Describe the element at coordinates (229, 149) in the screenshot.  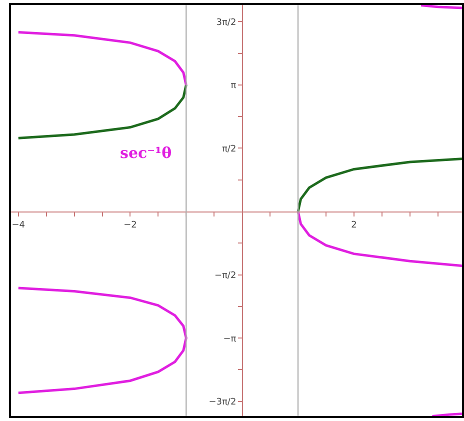
I see `y-tick-label: π/2` at that location.